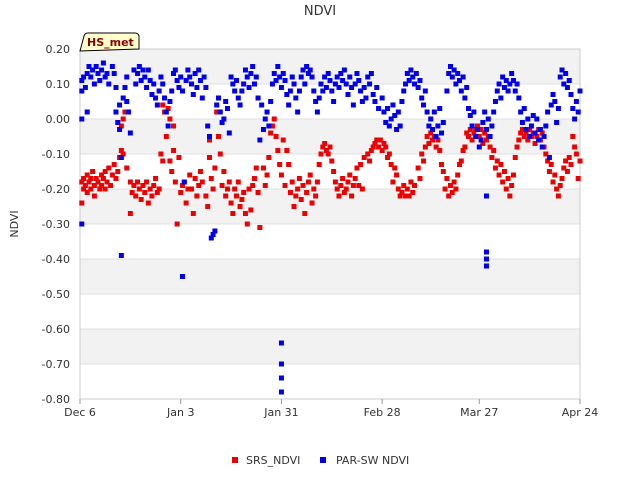  What do you see at coordinates (180, 412) in the screenshot?
I see `x-tick-label: Jan 3` at bounding box center [180, 412].